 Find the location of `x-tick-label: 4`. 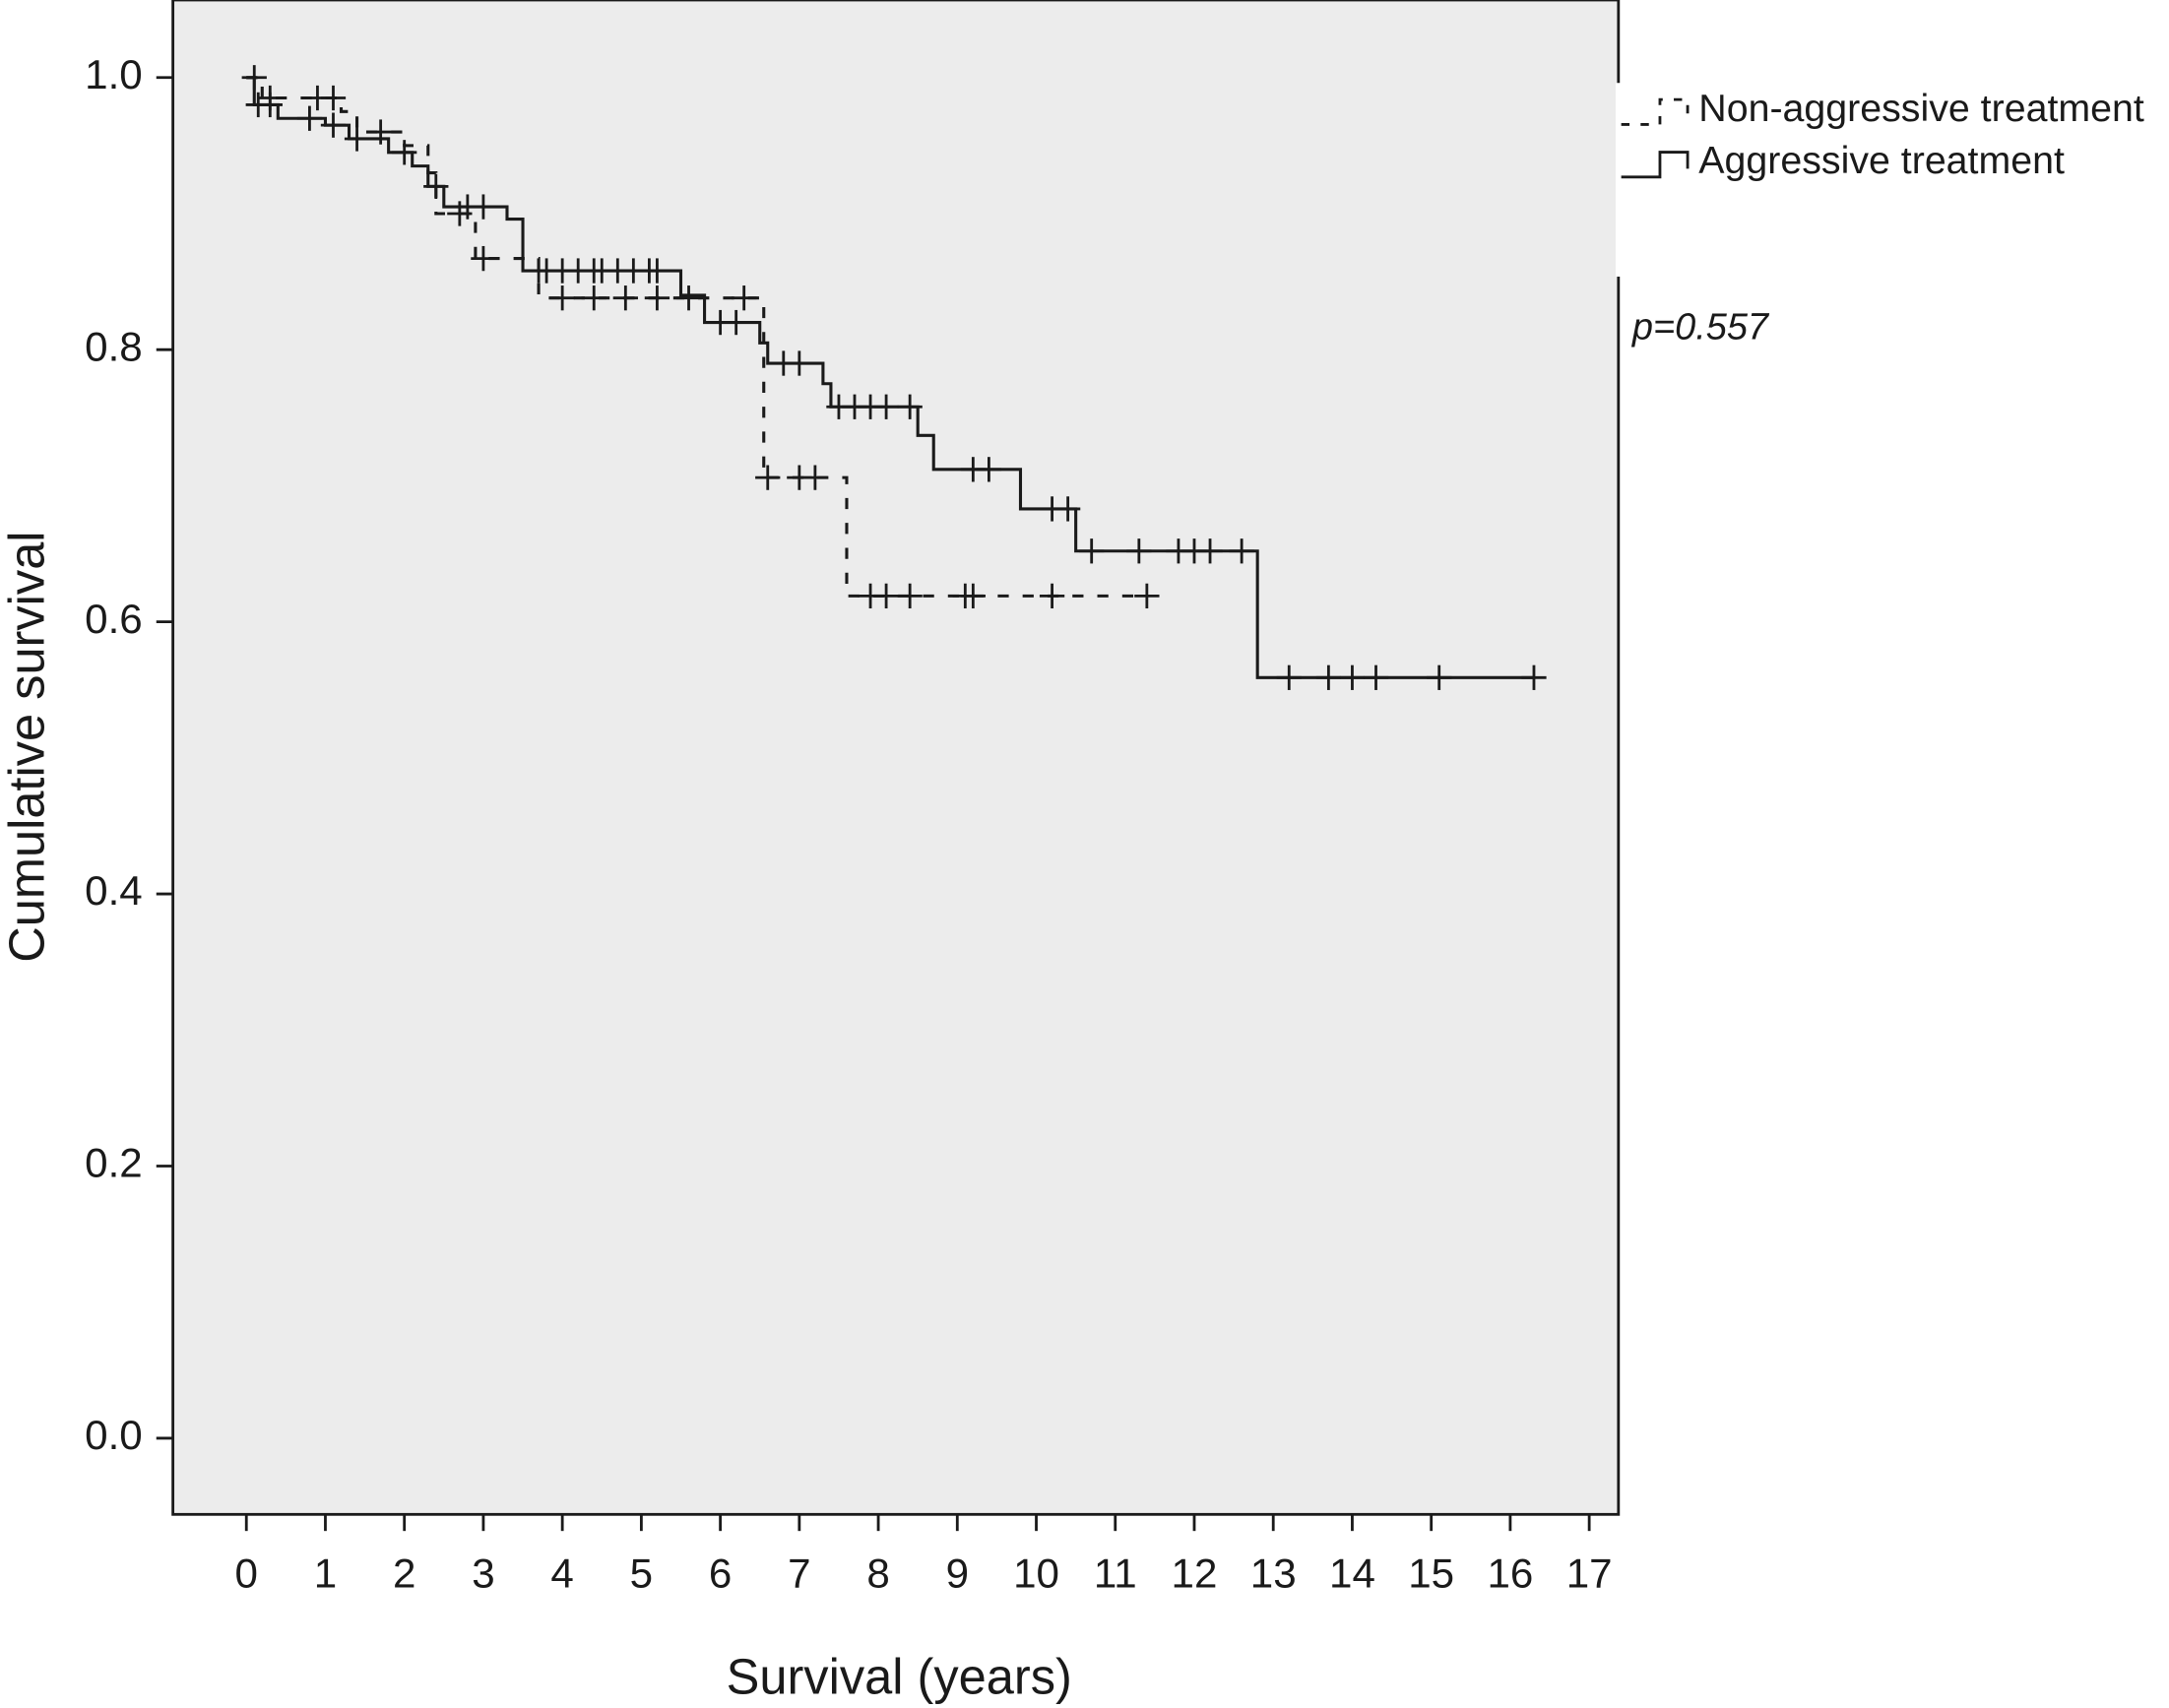

x-tick-label: 4 is located at coordinates (561, 1573).